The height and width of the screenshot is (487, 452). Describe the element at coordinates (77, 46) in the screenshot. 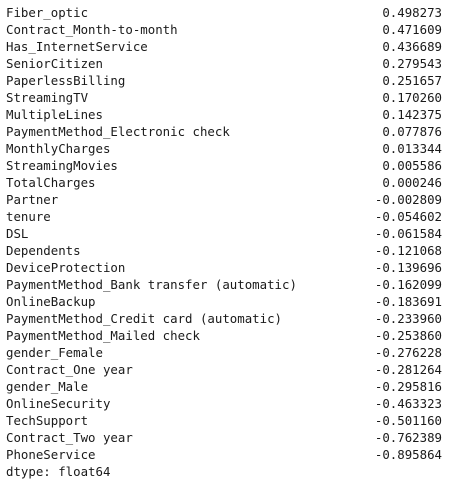

I see `series-row-name: Has_InternetService` at that location.